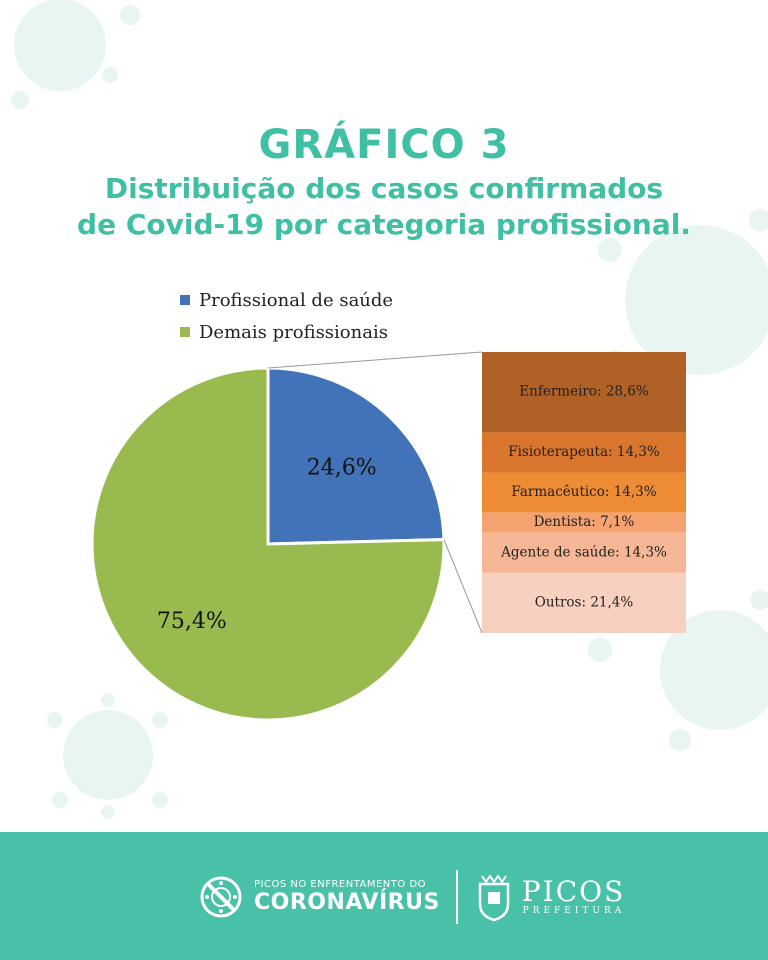 The image size is (768, 960). What do you see at coordinates (185, 332) in the screenshot?
I see `legend-swatch-others` at bounding box center [185, 332].